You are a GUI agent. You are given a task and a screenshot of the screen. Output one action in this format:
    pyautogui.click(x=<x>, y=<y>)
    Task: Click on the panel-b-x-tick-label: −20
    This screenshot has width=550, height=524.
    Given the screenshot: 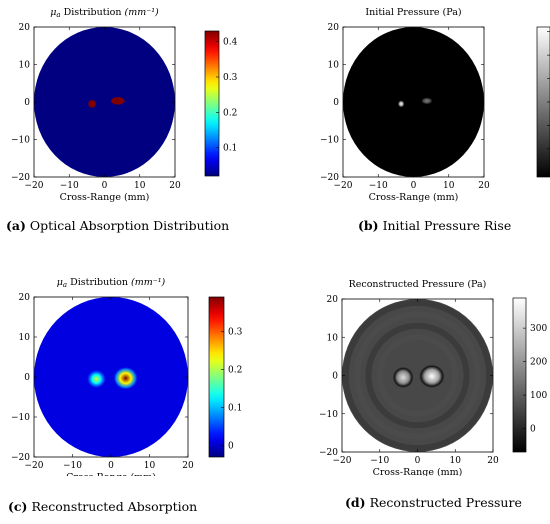 What is the action you would take?
    pyautogui.click(x=343, y=186)
    